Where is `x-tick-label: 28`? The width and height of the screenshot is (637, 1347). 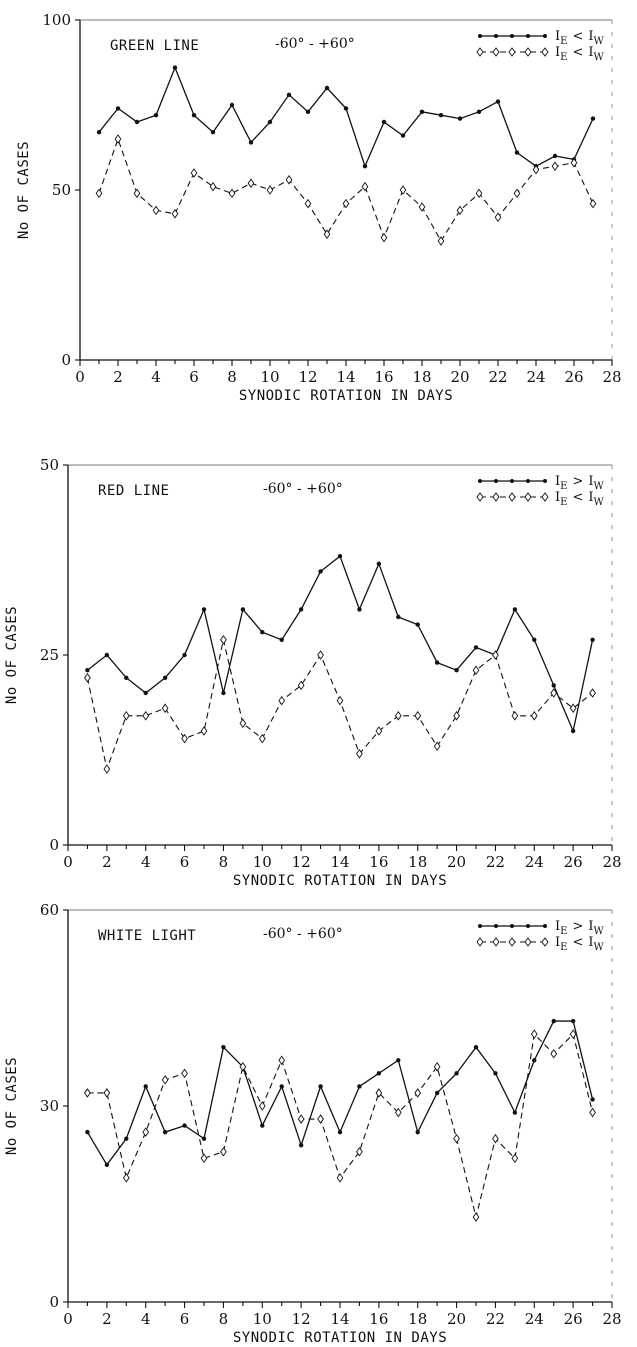
x-tick-label: 28 is located at coordinates (611, 862).